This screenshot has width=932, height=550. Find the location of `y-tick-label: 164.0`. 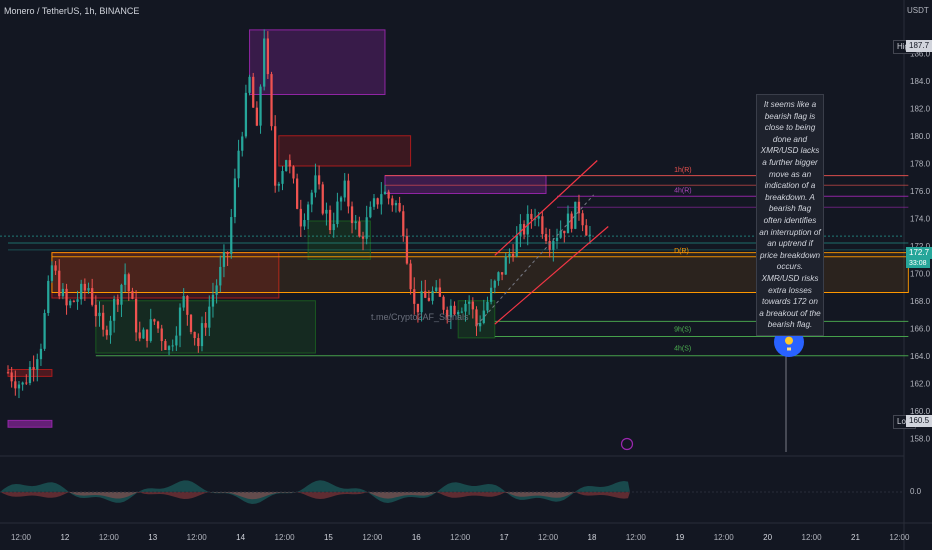

y-tick-label: 164.0 is located at coordinates (920, 356).